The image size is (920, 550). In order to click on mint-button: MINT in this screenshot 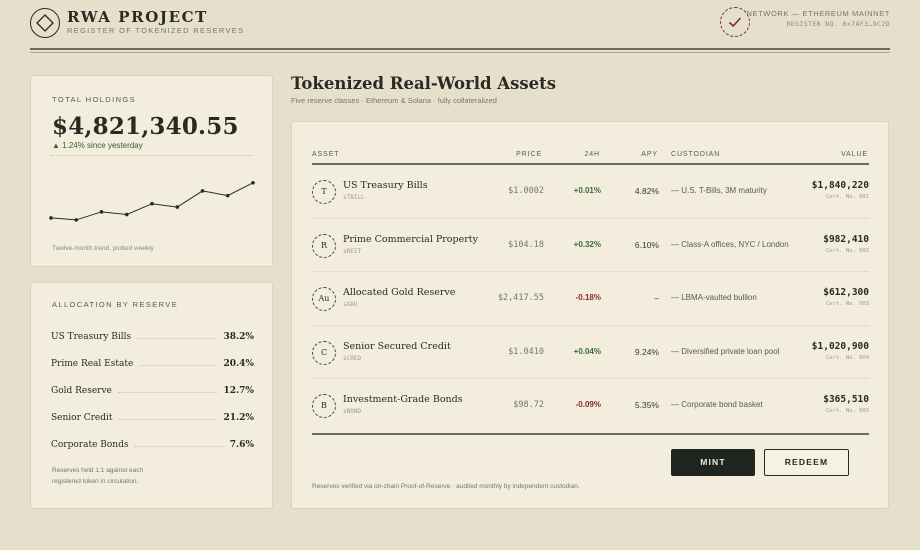, I will do `click(713, 462)`.